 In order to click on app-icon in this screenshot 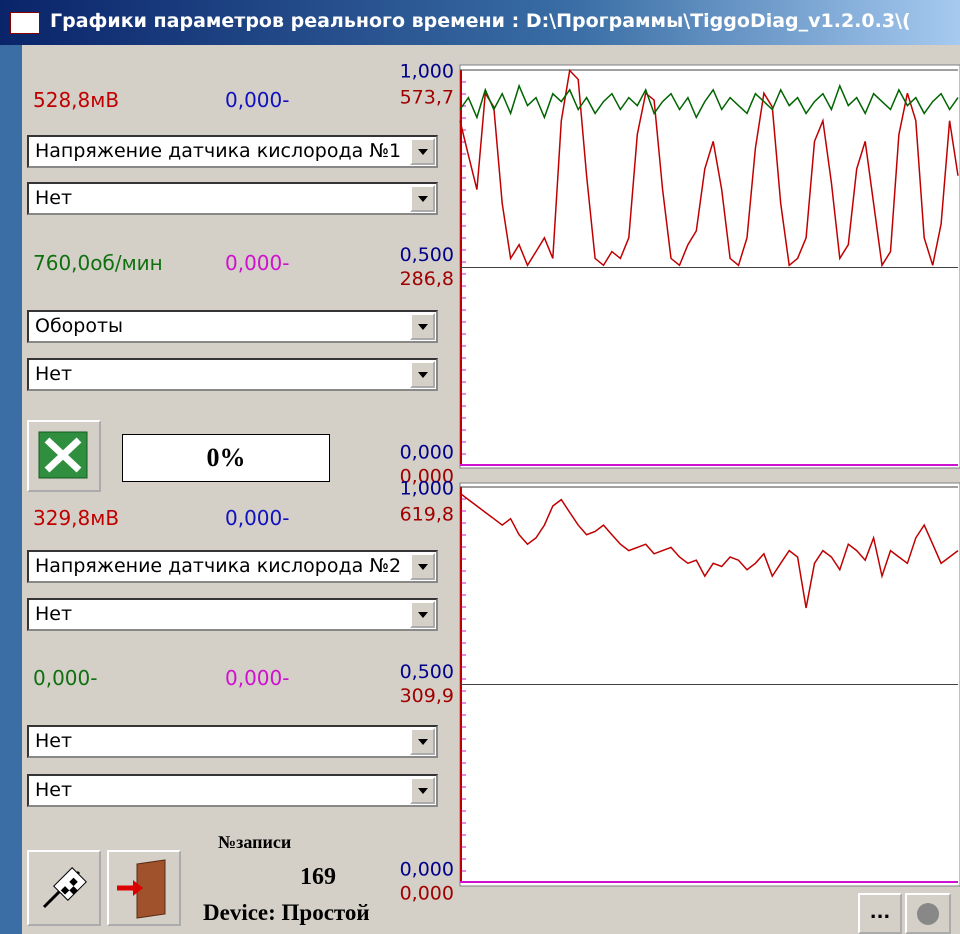, I will do `click(25, 23)`.